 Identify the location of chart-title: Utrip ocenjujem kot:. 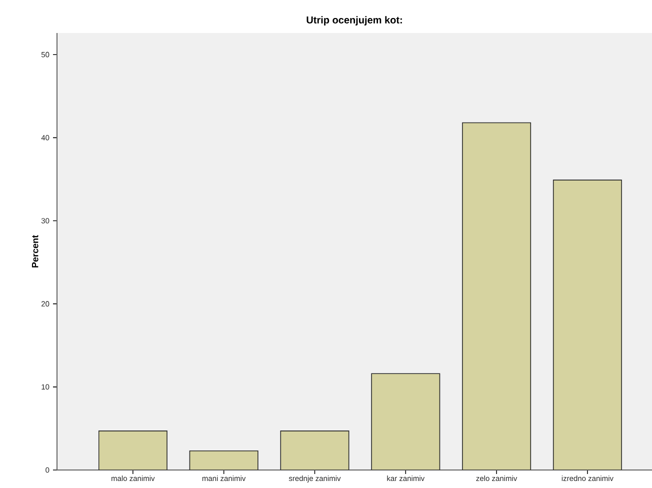
(354, 21).